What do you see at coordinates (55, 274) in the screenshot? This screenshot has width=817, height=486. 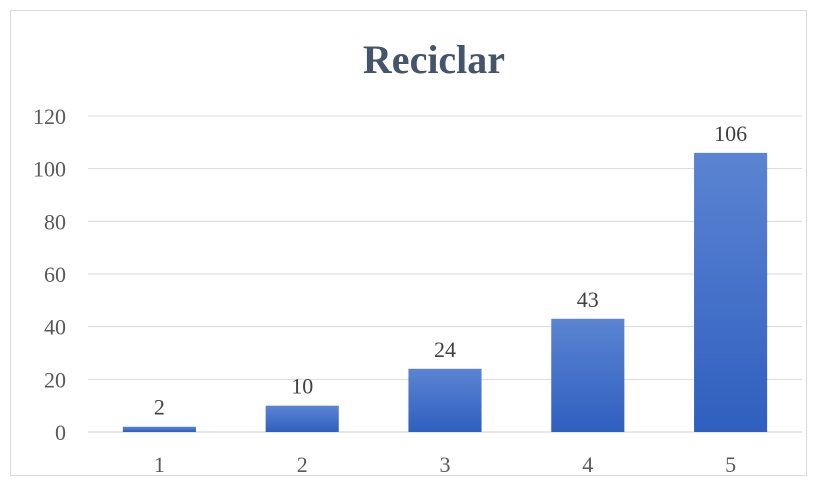 I see `y-tick-label: 60` at bounding box center [55, 274].